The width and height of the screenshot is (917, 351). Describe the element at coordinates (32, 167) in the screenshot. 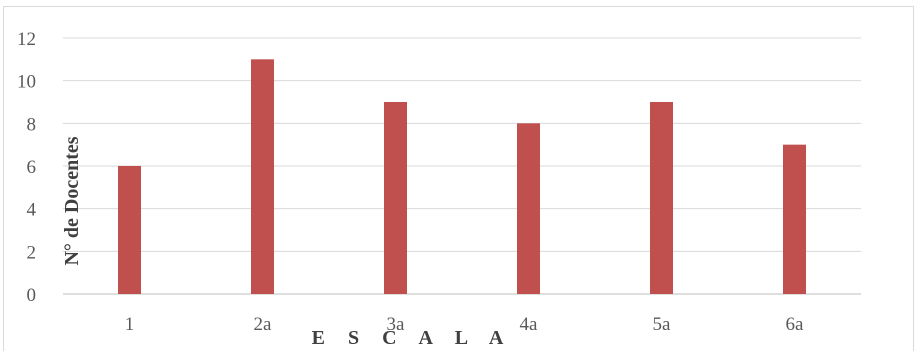

I see `y-tick-label: 6` at that location.